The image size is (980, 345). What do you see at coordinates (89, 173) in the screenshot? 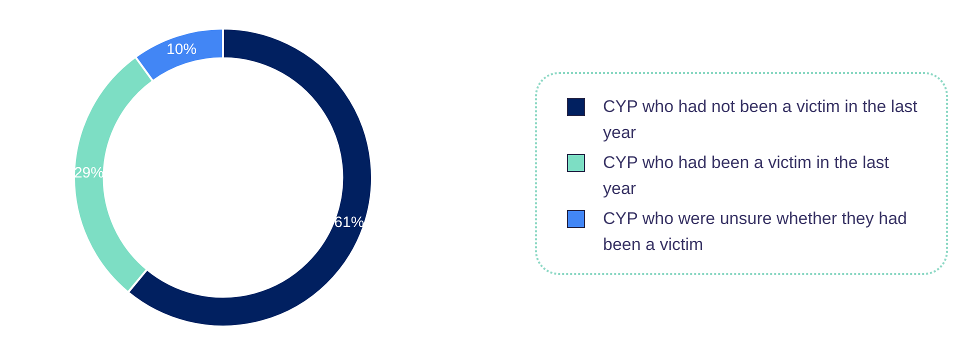
I see `data-label: 29%` at bounding box center [89, 173].